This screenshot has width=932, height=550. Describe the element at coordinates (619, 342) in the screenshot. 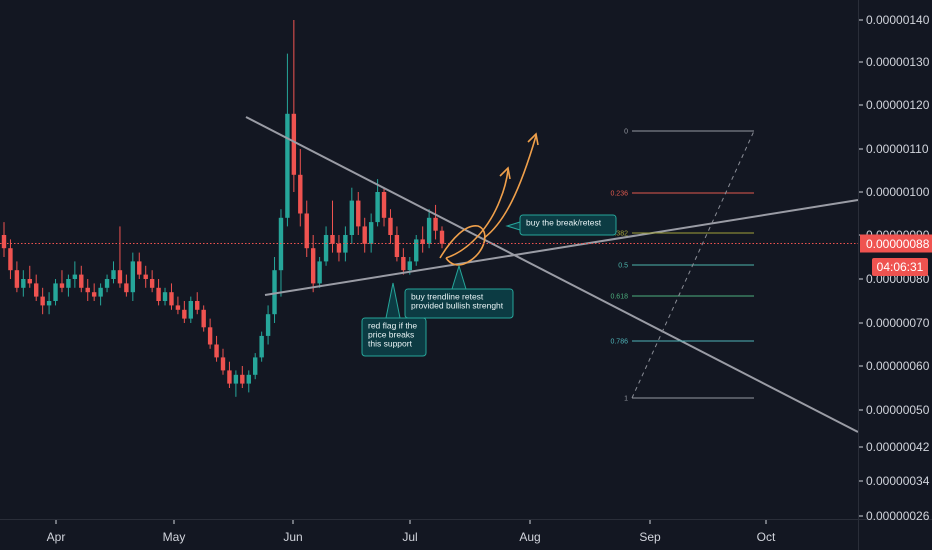

I see `fib-level-label: 0.786` at that location.